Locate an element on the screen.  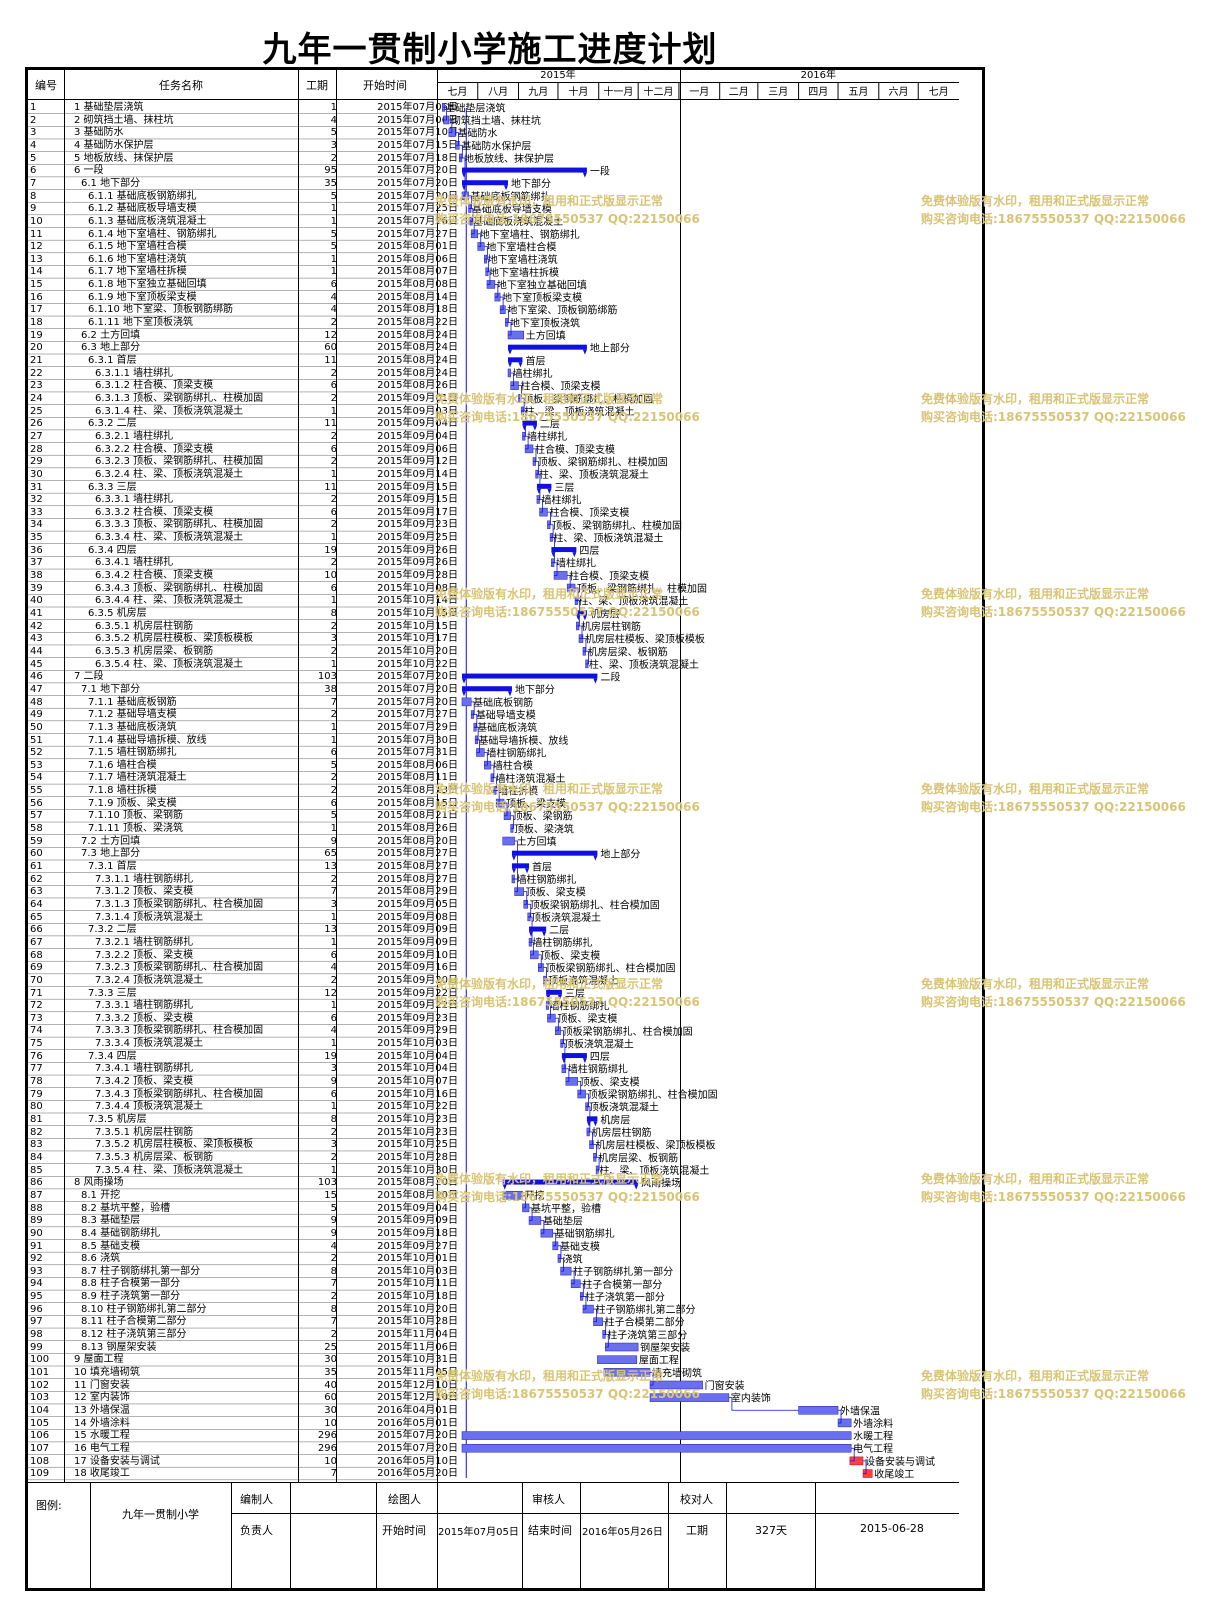
table-row: 104 13 外墙保温 30 2016年04月01日 is located at coordinates (243, 1410).